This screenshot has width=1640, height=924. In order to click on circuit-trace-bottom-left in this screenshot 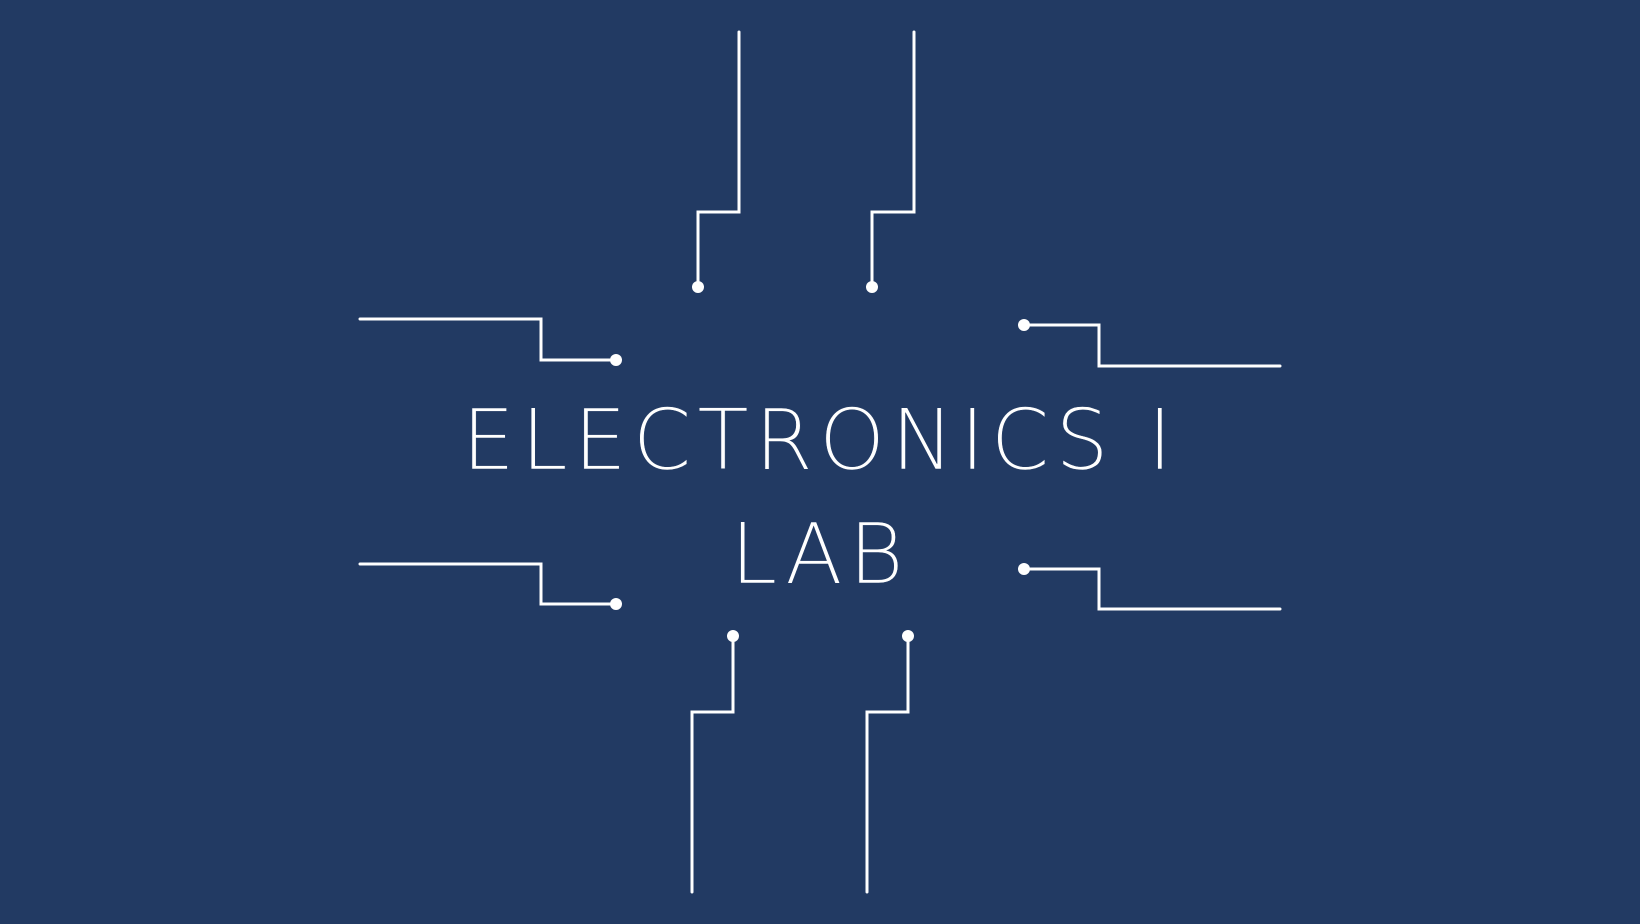, I will do `click(712, 764)`.